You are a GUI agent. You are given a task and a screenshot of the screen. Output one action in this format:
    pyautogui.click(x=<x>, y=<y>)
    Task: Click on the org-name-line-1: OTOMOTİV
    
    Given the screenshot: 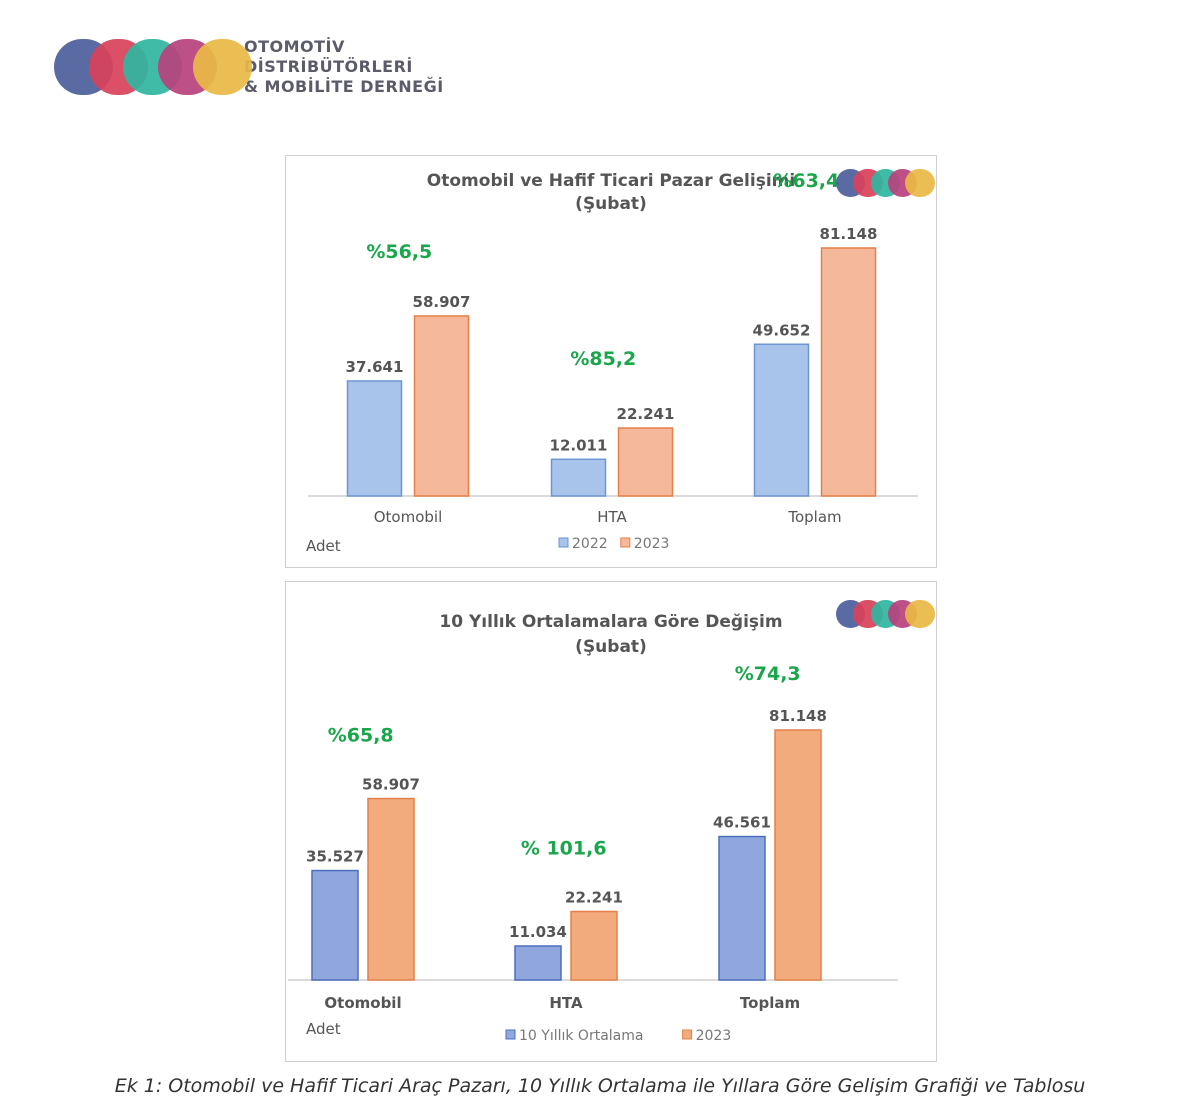 What is the action you would take?
    pyautogui.click(x=294, y=46)
    